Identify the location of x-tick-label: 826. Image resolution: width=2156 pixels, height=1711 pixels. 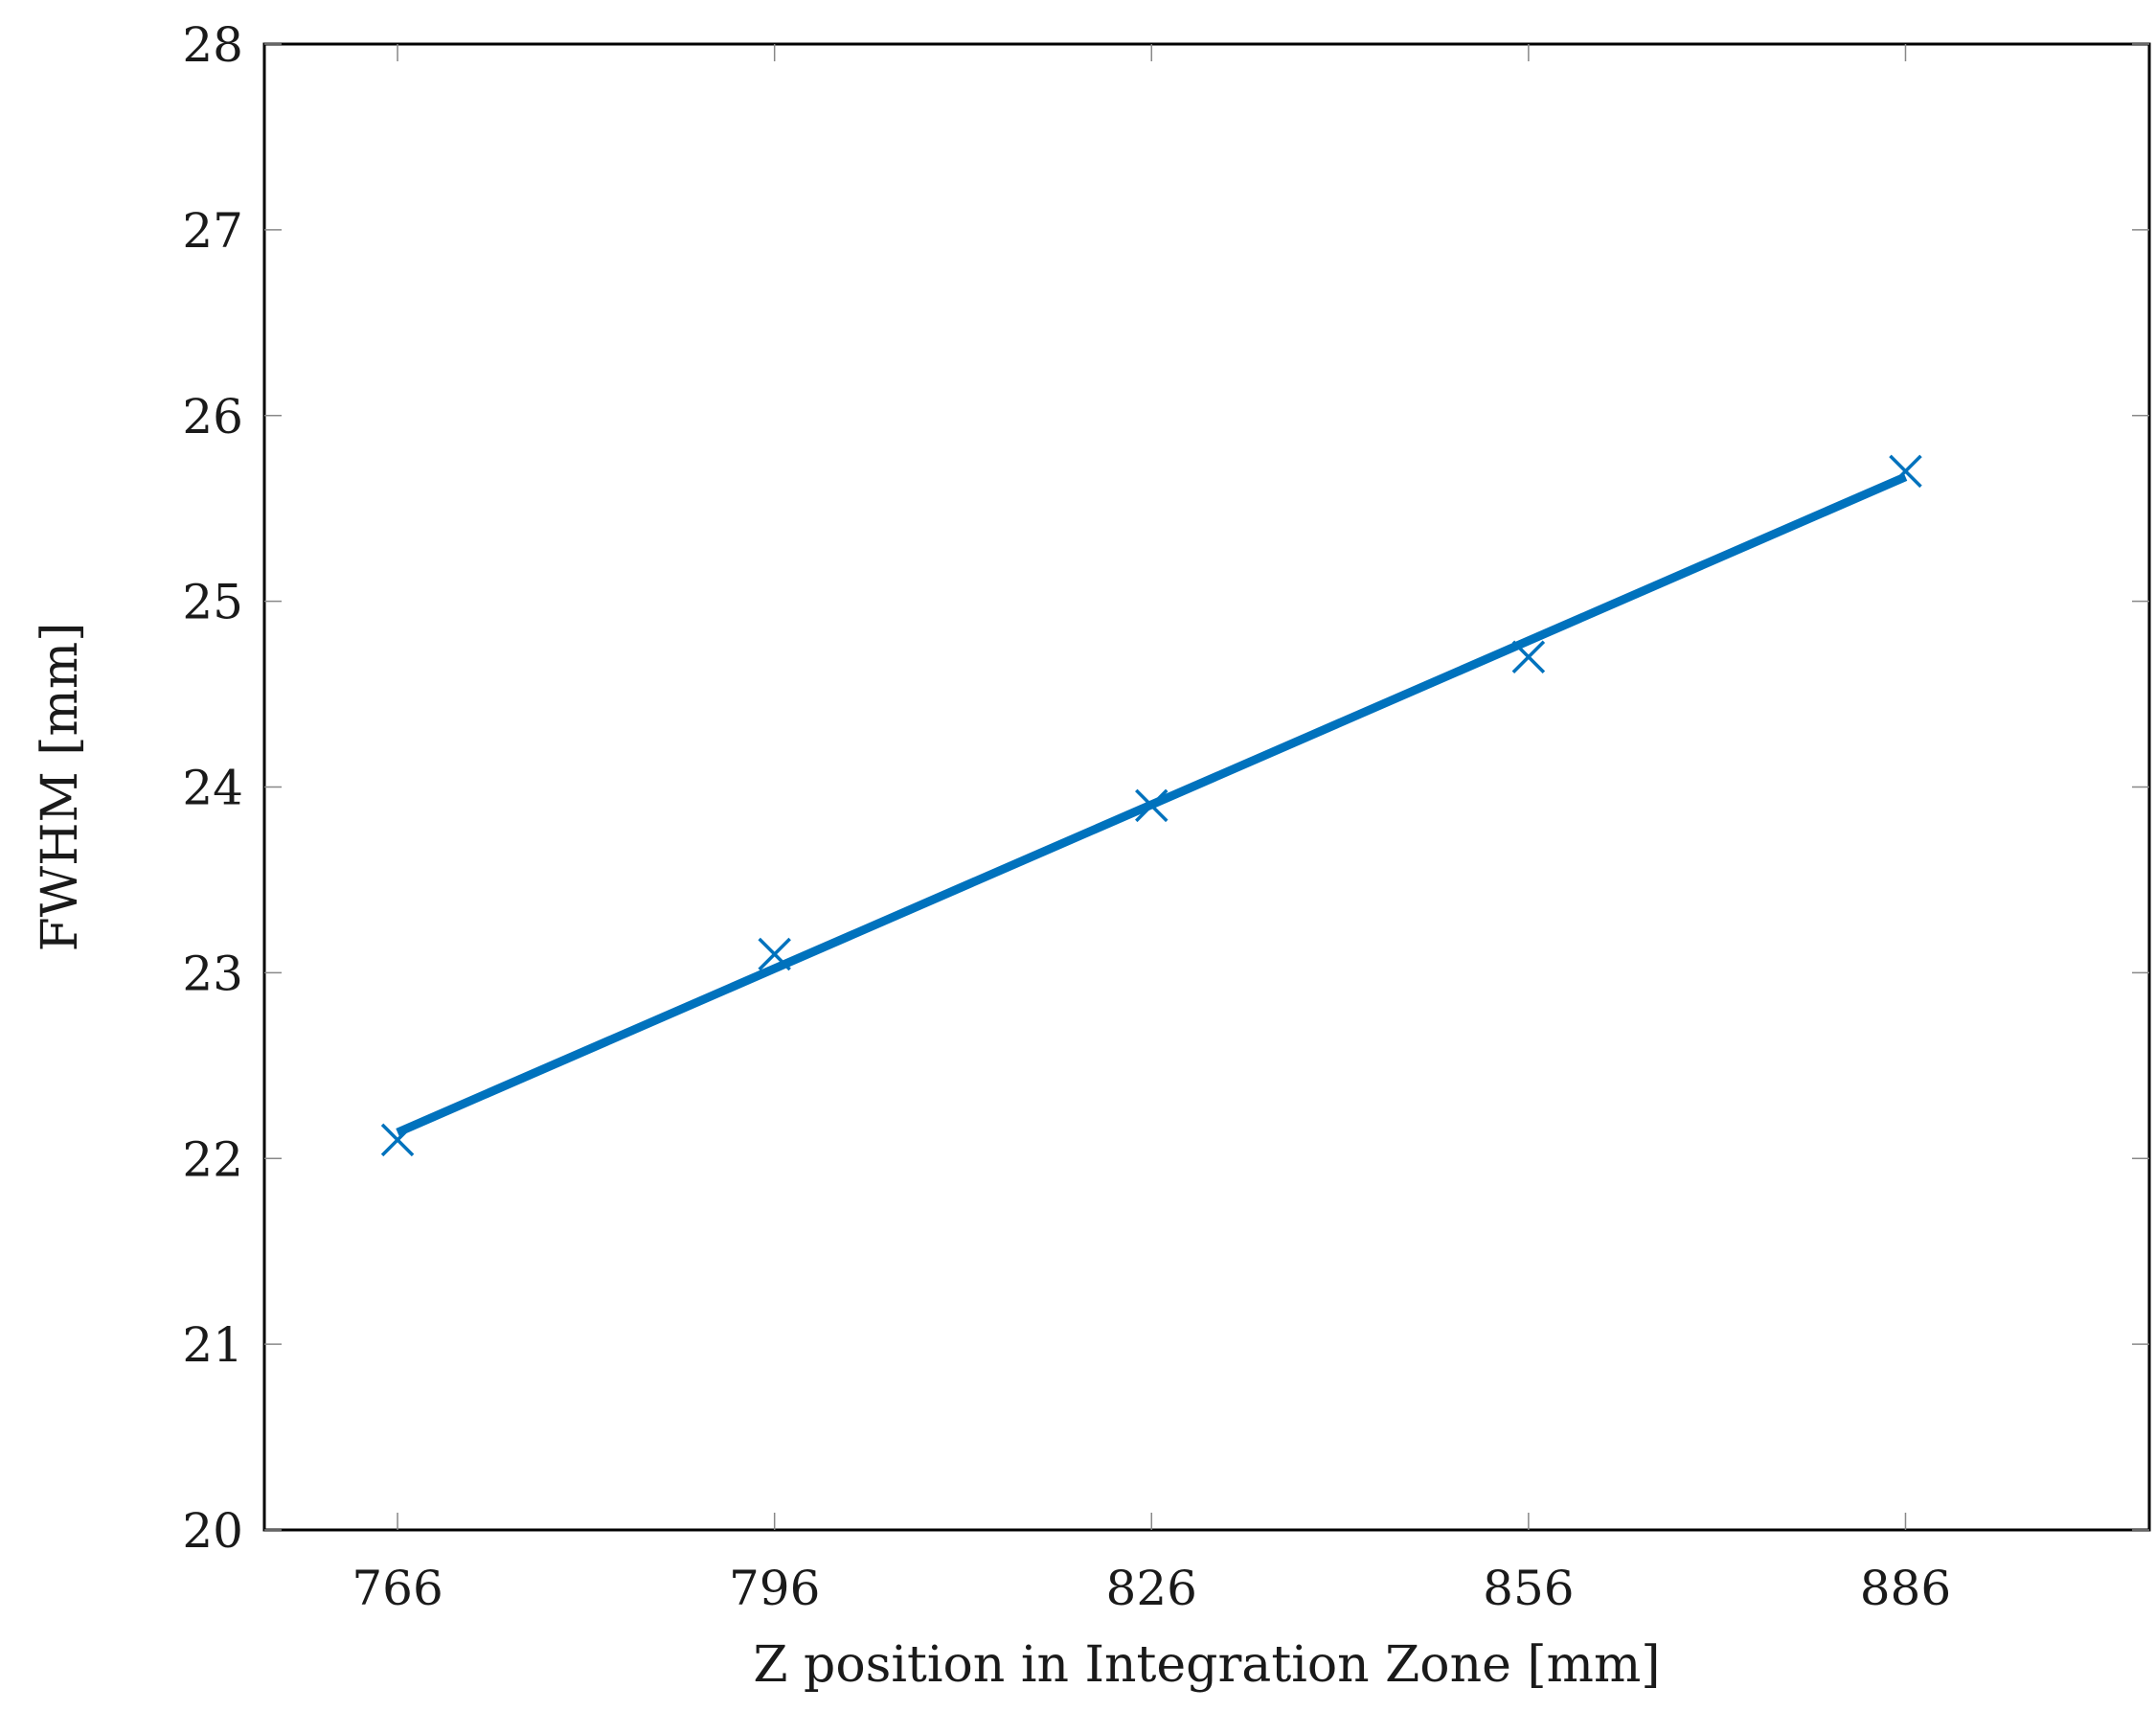
(1151, 1588).